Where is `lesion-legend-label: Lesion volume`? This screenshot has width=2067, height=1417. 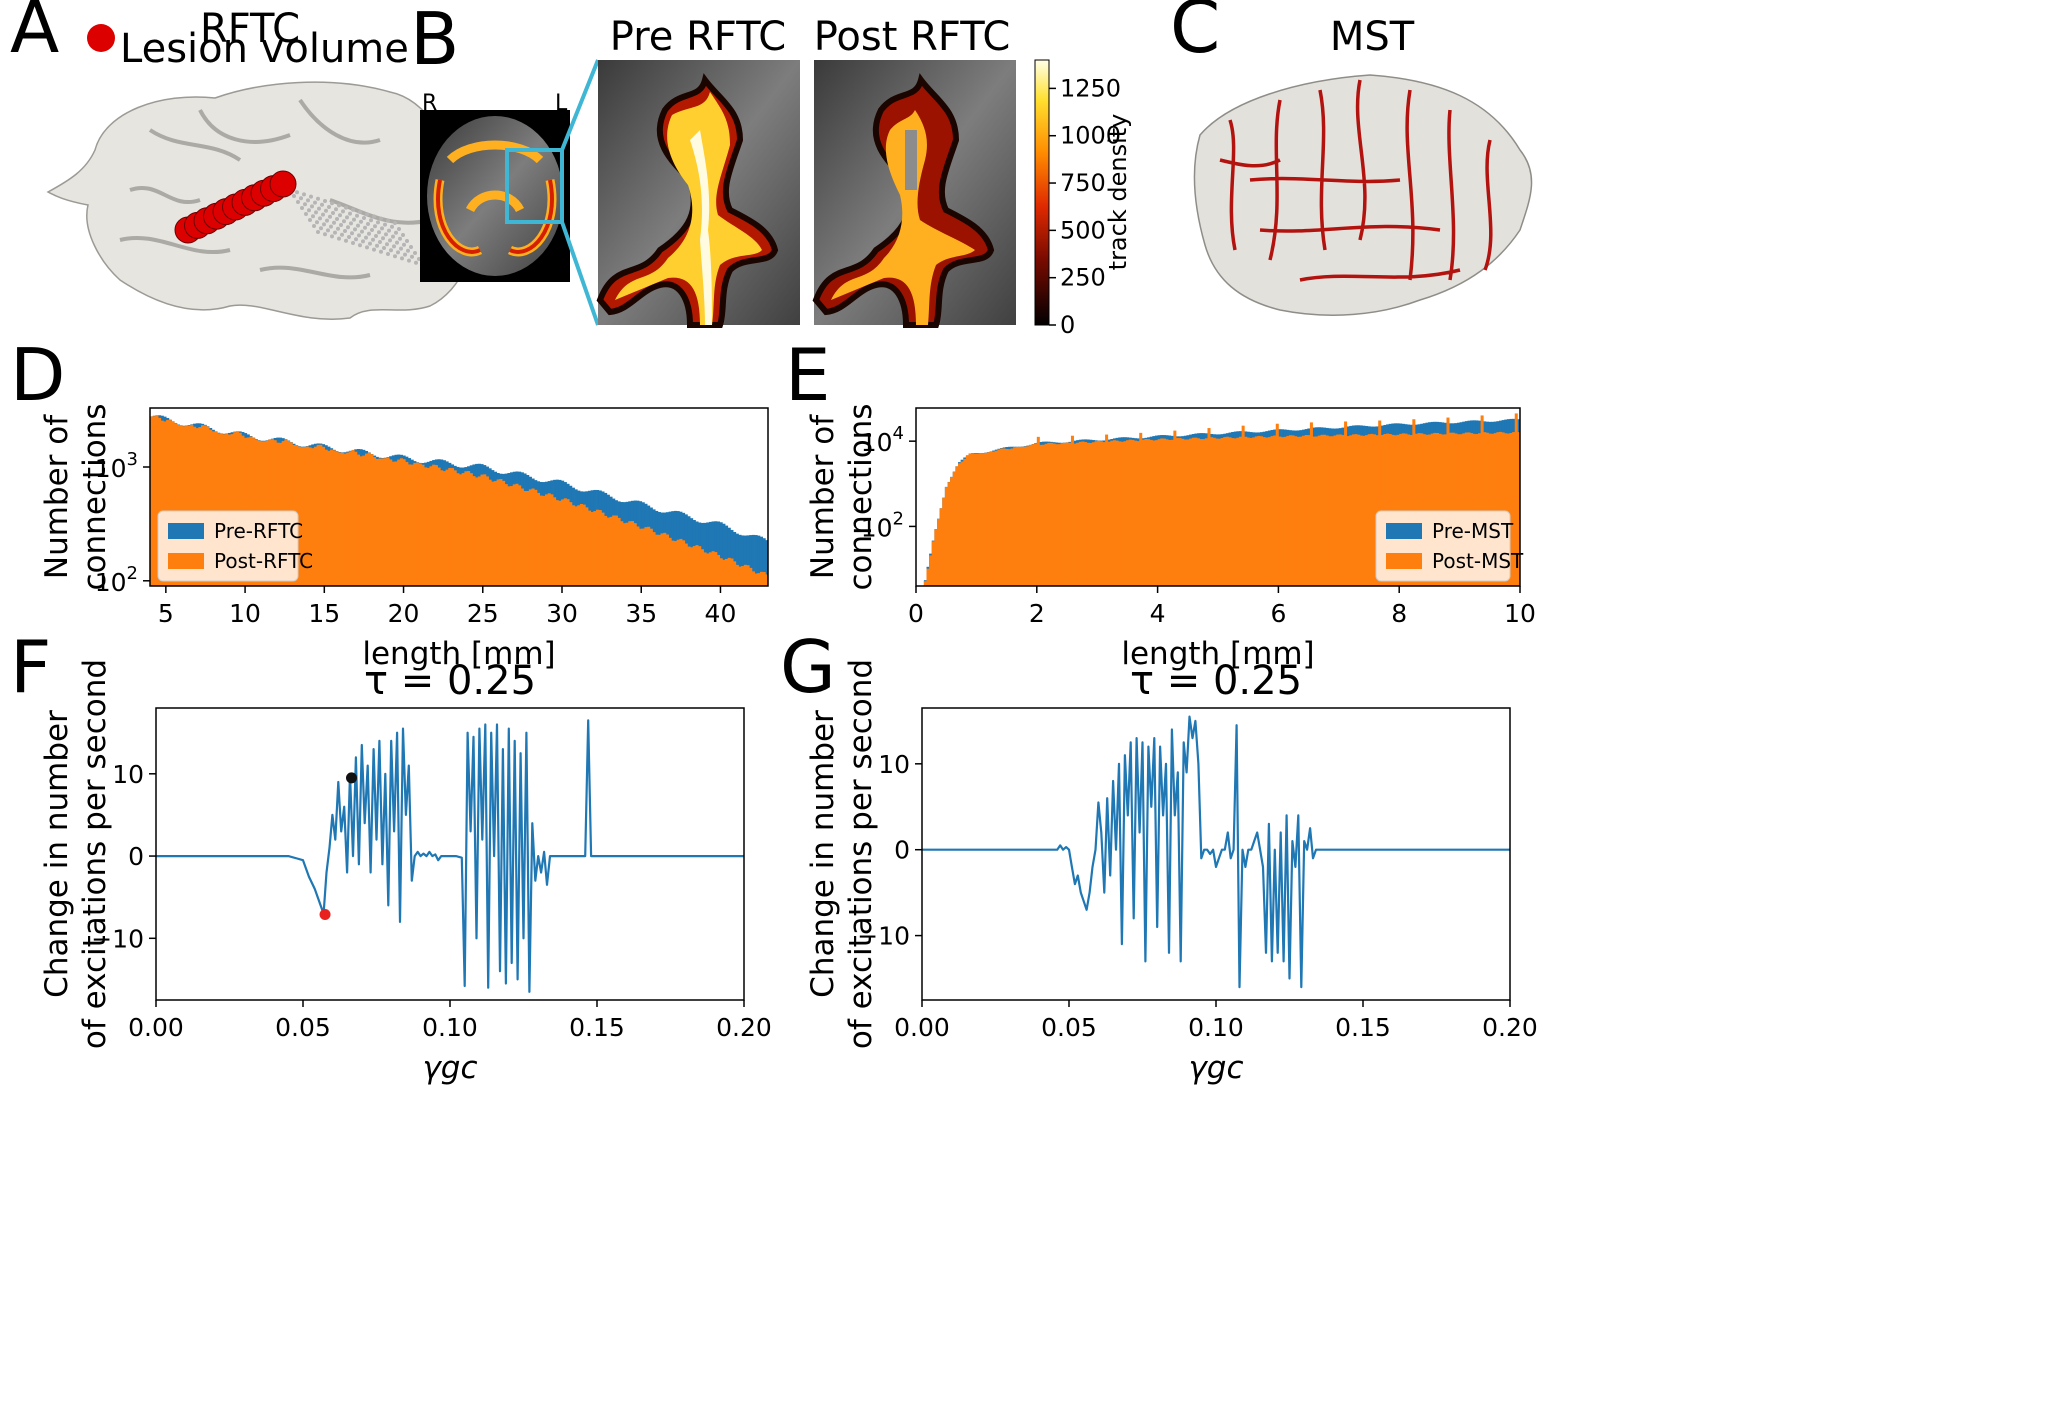 lesion-legend-label: Lesion volume is located at coordinates (264, 49).